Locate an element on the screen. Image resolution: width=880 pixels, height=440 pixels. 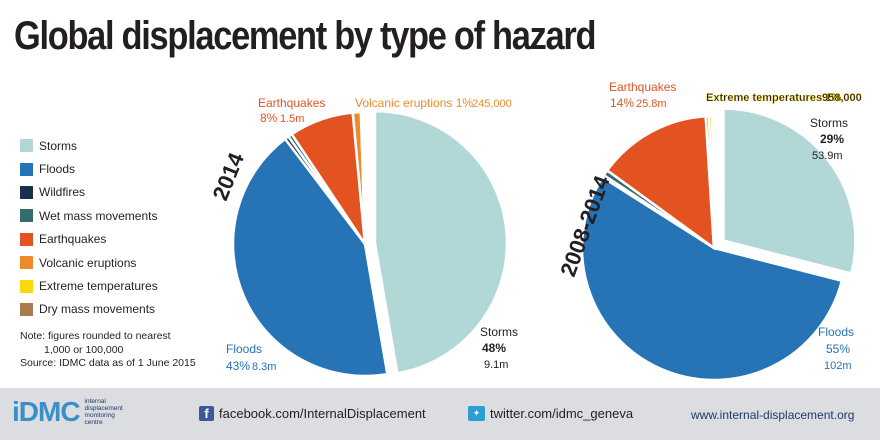
label-2014-earthquakes-name: Earthquakes is located at coordinates (291, 103).